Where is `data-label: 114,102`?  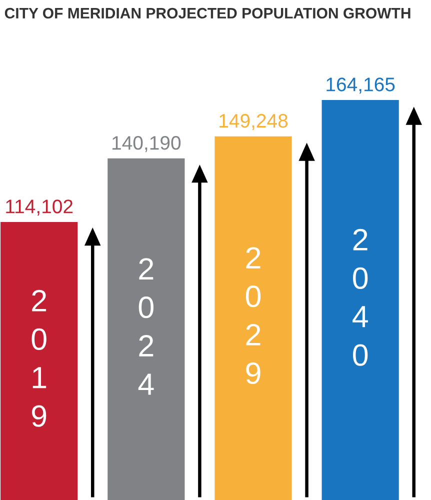
data-label: 114,102 is located at coordinates (39, 208).